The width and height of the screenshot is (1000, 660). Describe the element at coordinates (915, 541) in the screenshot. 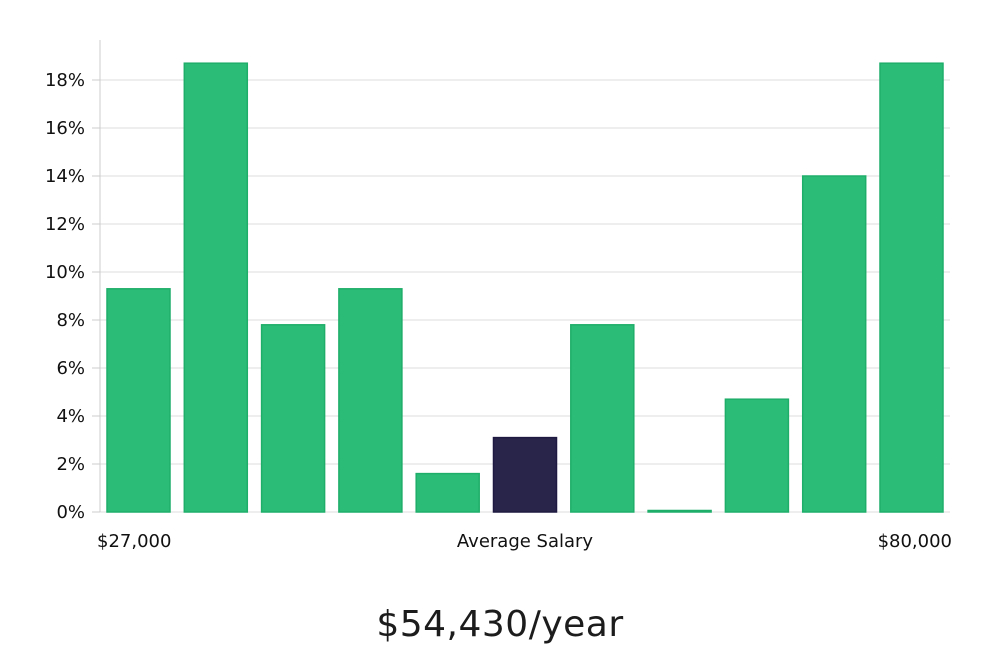

I see `x-axis-end-label: $80,000` at that location.